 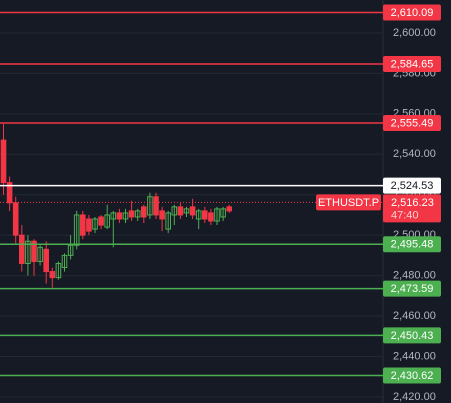 I want to click on current-price-tag, so click(x=412, y=208).